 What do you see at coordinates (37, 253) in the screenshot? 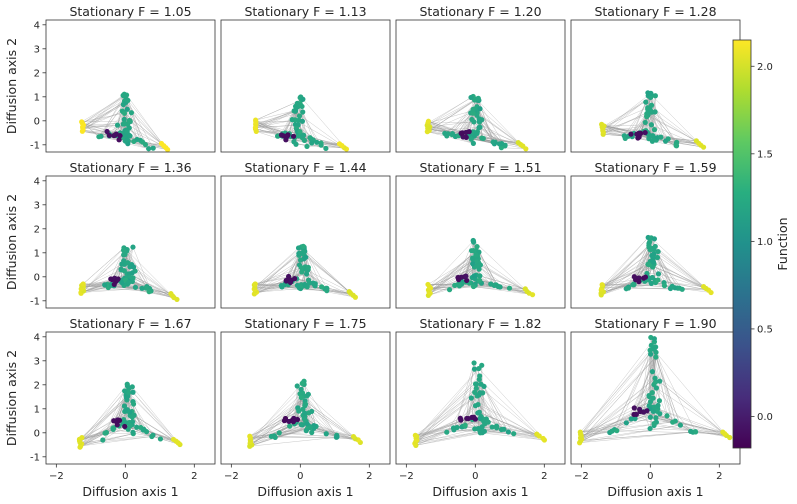
I see `y-tick-label: 1` at bounding box center [37, 253].